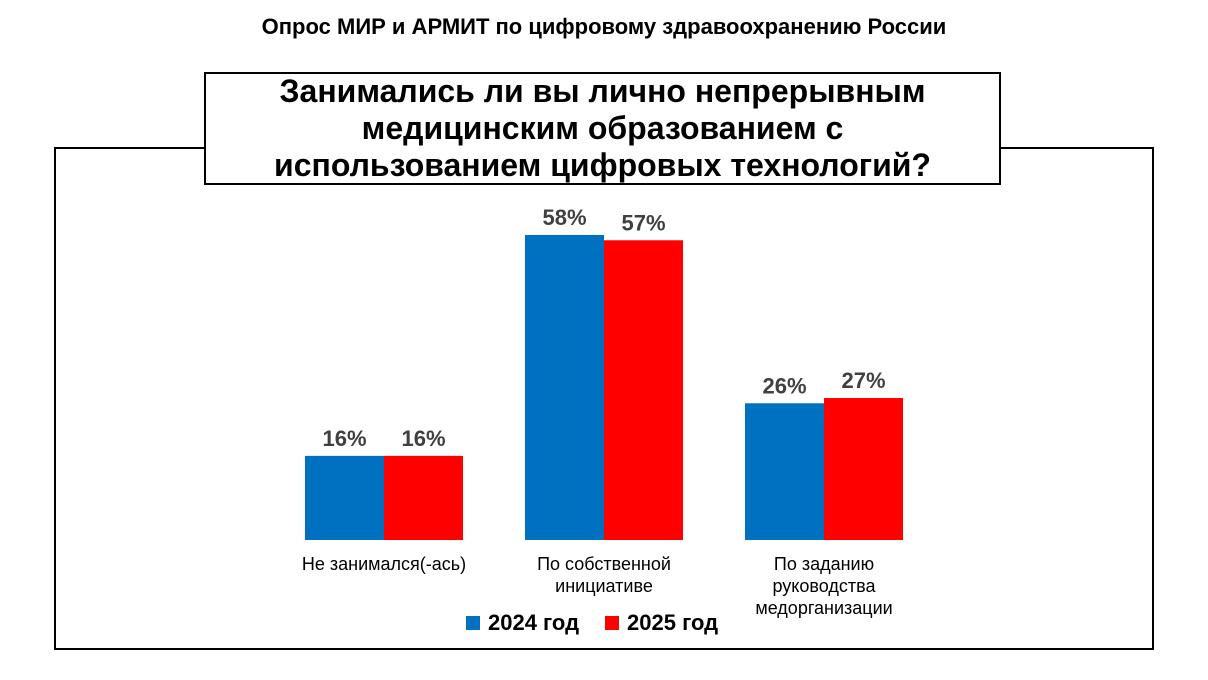 This screenshot has width=1208, height=680. Describe the element at coordinates (612, 623) in the screenshot. I see `legend-swatch-2025` at that location.